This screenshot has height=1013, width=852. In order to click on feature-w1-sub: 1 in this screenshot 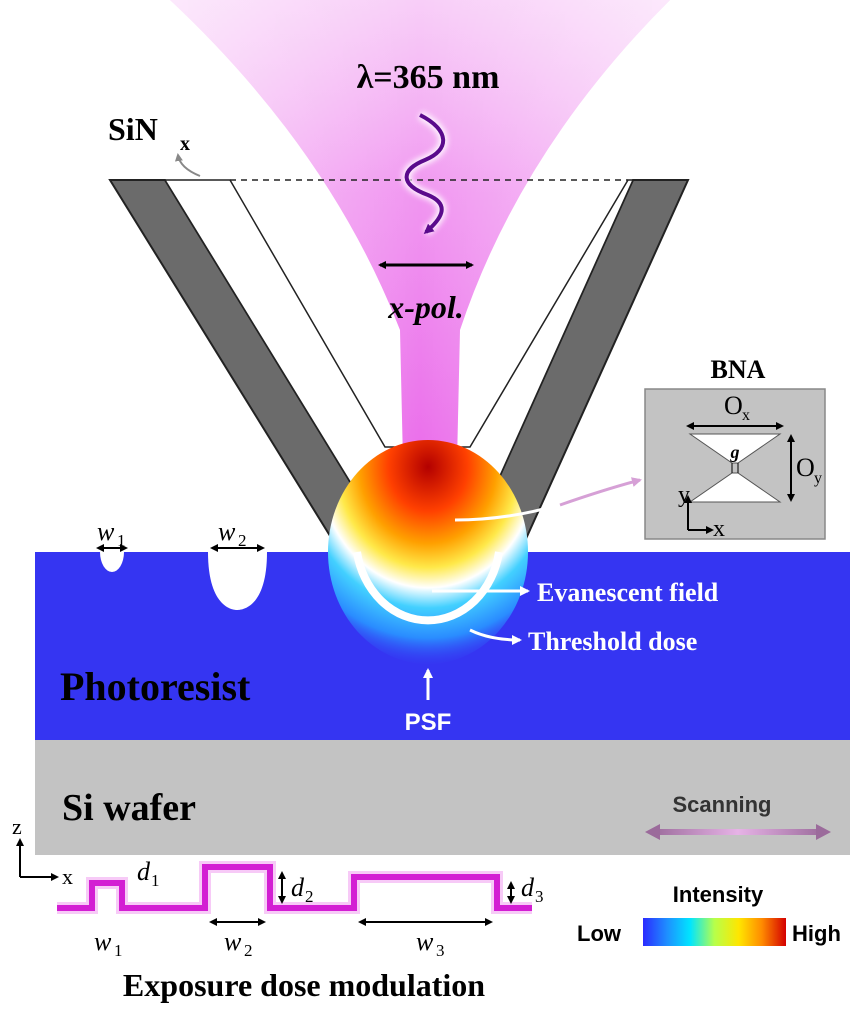, I will do `click(121, 540)`.